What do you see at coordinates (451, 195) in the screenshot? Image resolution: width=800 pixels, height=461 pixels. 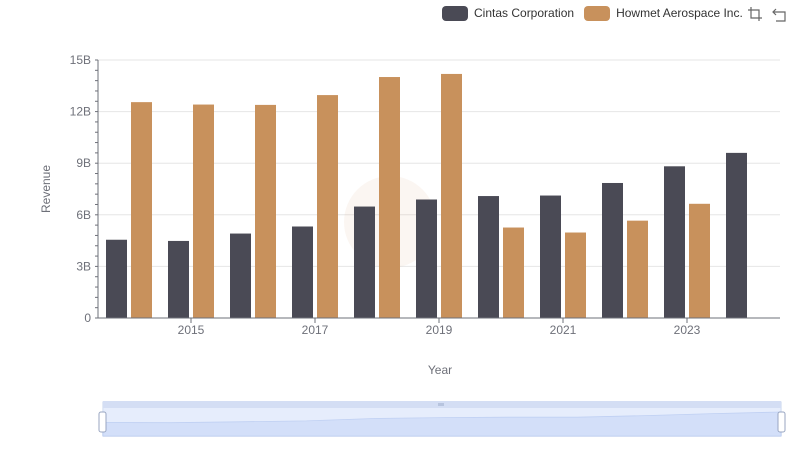 I see `bar-howmet-2019` at bounding box center [451, 195].